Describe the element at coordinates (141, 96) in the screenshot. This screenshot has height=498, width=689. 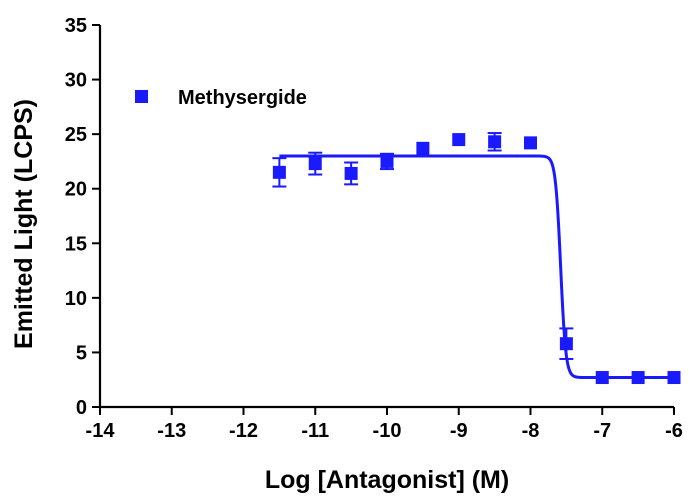
I see `legend-marker-square` at that location.